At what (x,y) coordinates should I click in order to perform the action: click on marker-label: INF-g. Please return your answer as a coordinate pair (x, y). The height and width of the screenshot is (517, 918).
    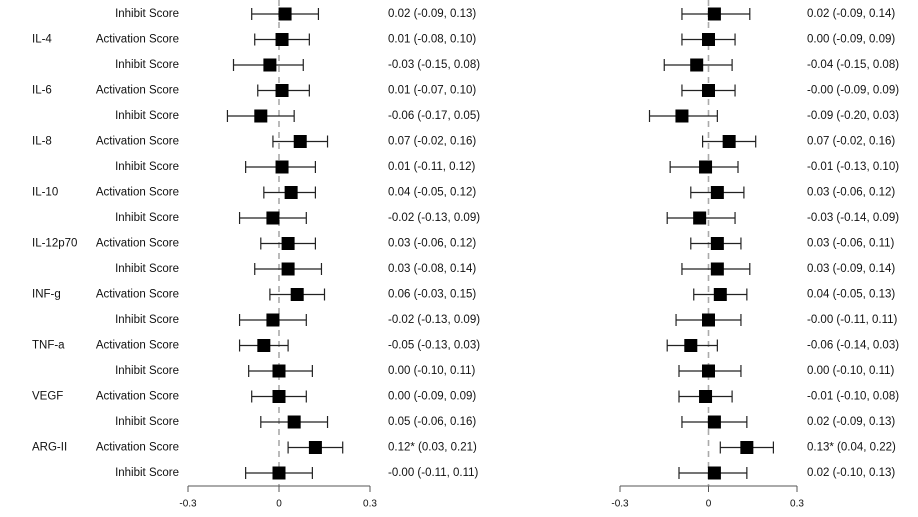
    Looking at the image, I should click on (46, 295).